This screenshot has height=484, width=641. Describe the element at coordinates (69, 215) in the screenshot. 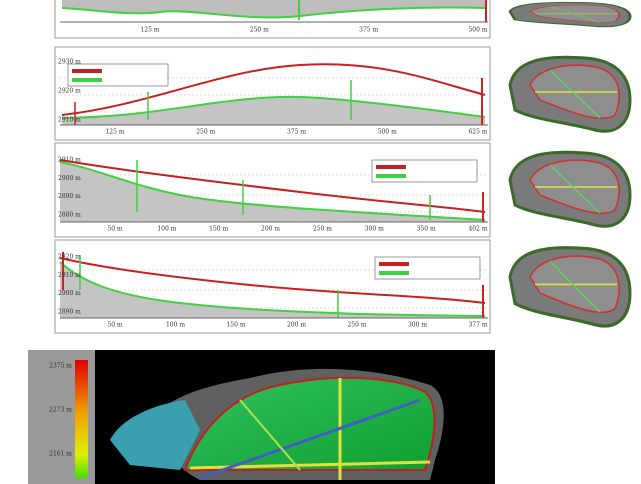

I see `y-tick-label: 2880 m` at that location.